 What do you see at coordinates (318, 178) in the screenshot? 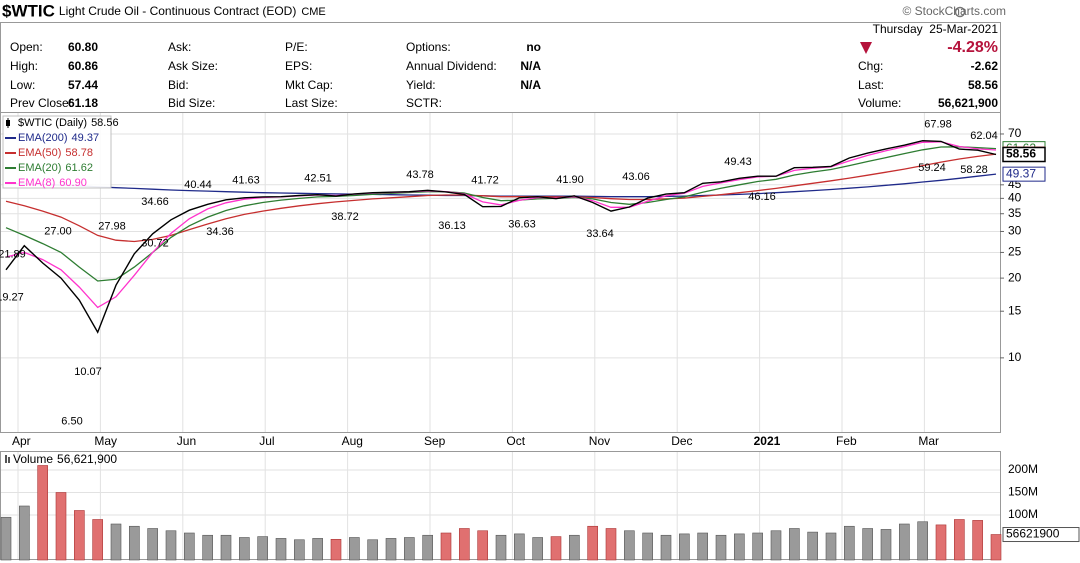
I see `price-annotation: 42.51` at bounding box center [318, 178].